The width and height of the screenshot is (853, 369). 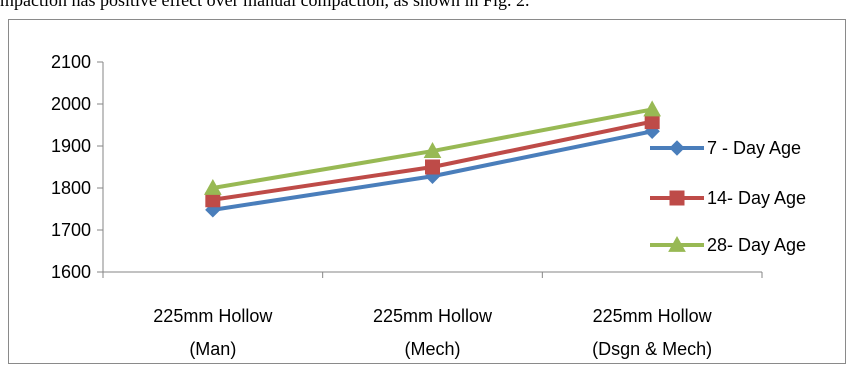 I want to click on y-tick-label: 1700, so click(x=71, y=230).